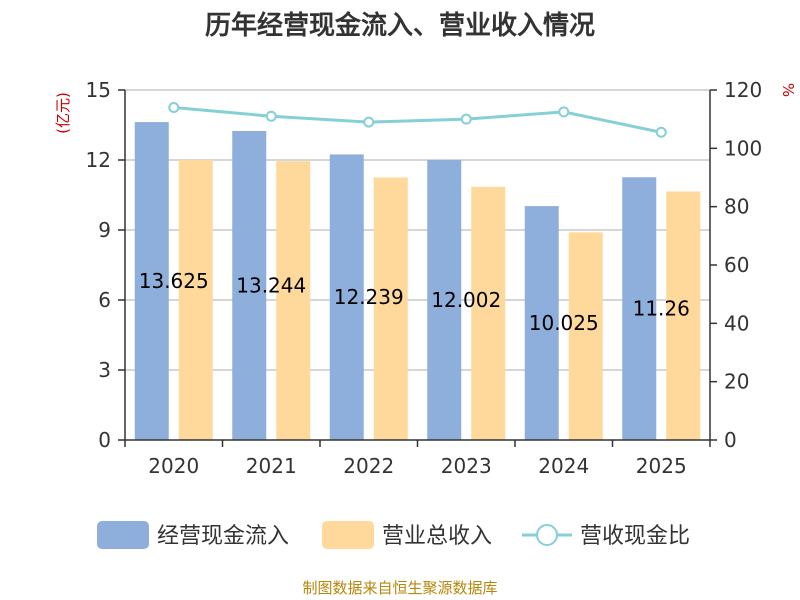 This screenshot has height=600, width=800. Describe the element at coordinates (661, 309) in the screenshot. I see `data-label: 11.26` at that location.